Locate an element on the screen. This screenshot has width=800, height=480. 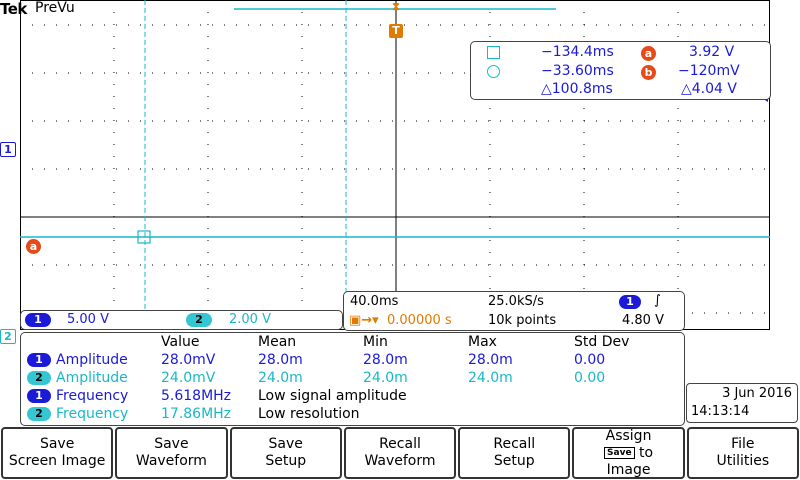
ch2-ground-marker: 2 is located at coordinates (8, 336).